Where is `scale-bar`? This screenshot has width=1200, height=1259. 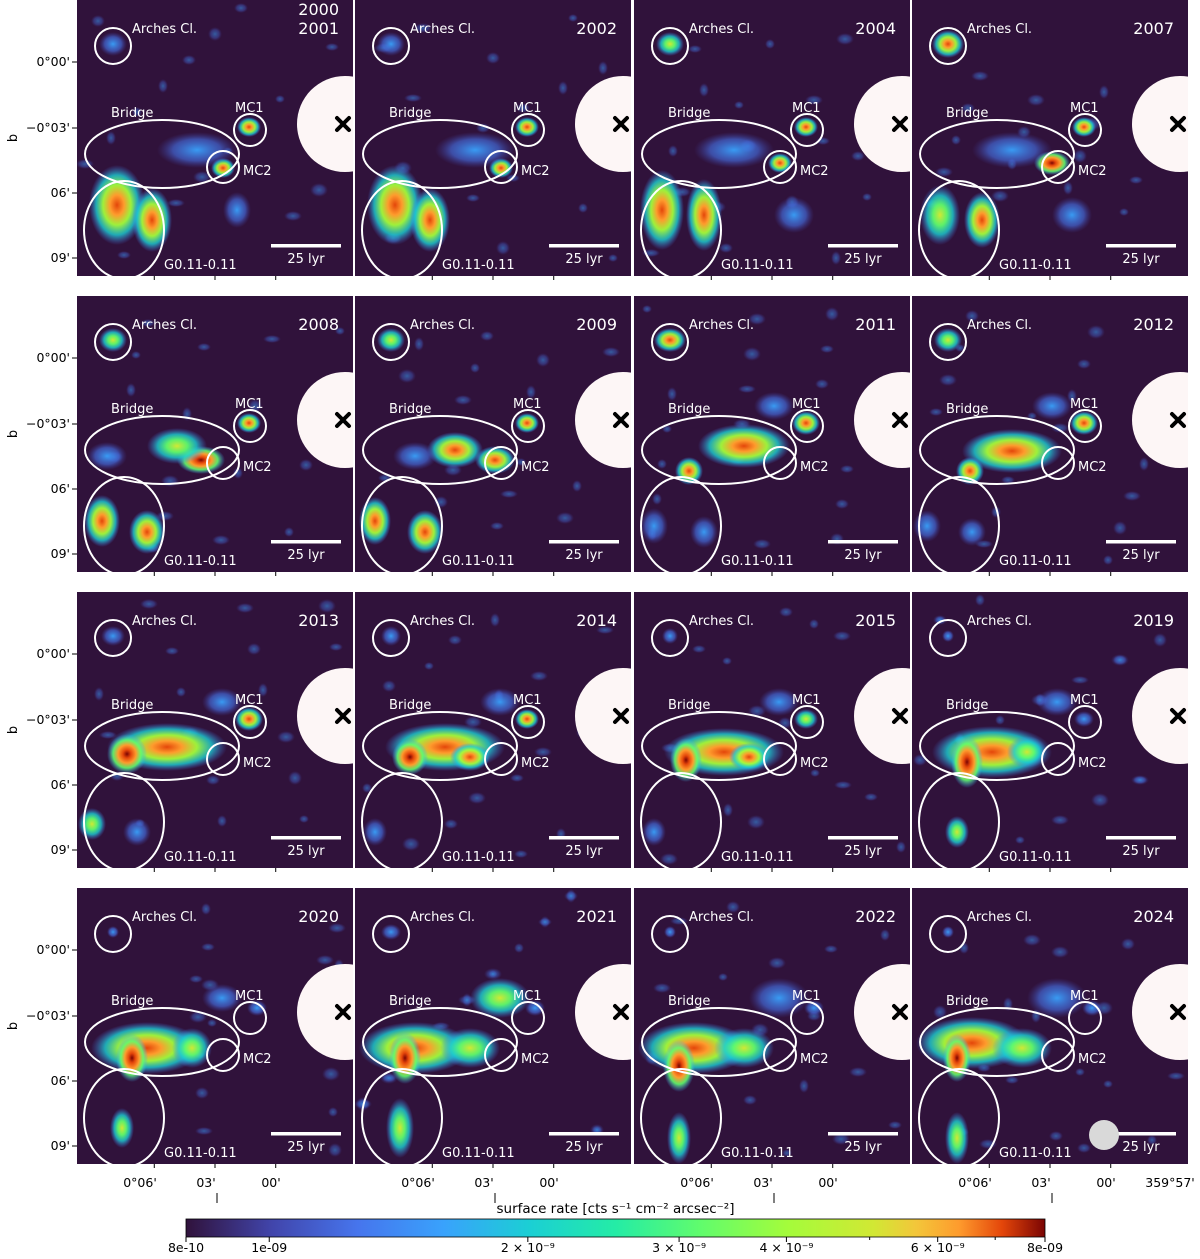
scale-bar is located at coordinates (1141, 838).